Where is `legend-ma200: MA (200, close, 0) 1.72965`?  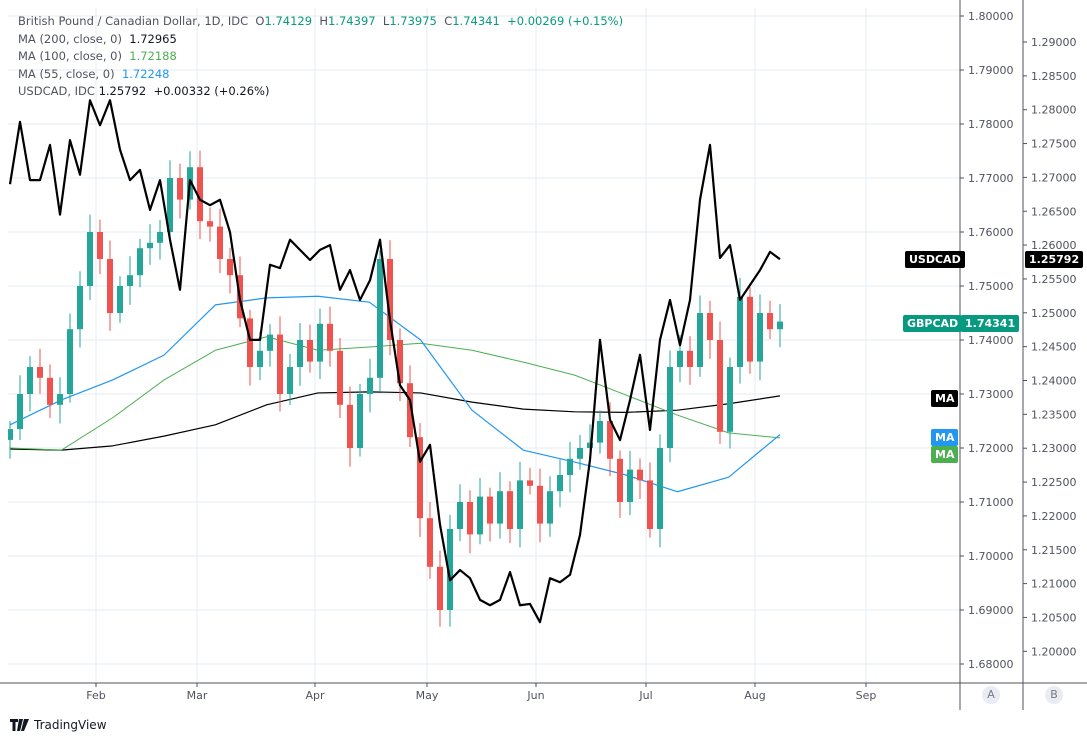
legend-ma200: MA (200, close, 0) 1.72965 is located at coordinates (320, 40).